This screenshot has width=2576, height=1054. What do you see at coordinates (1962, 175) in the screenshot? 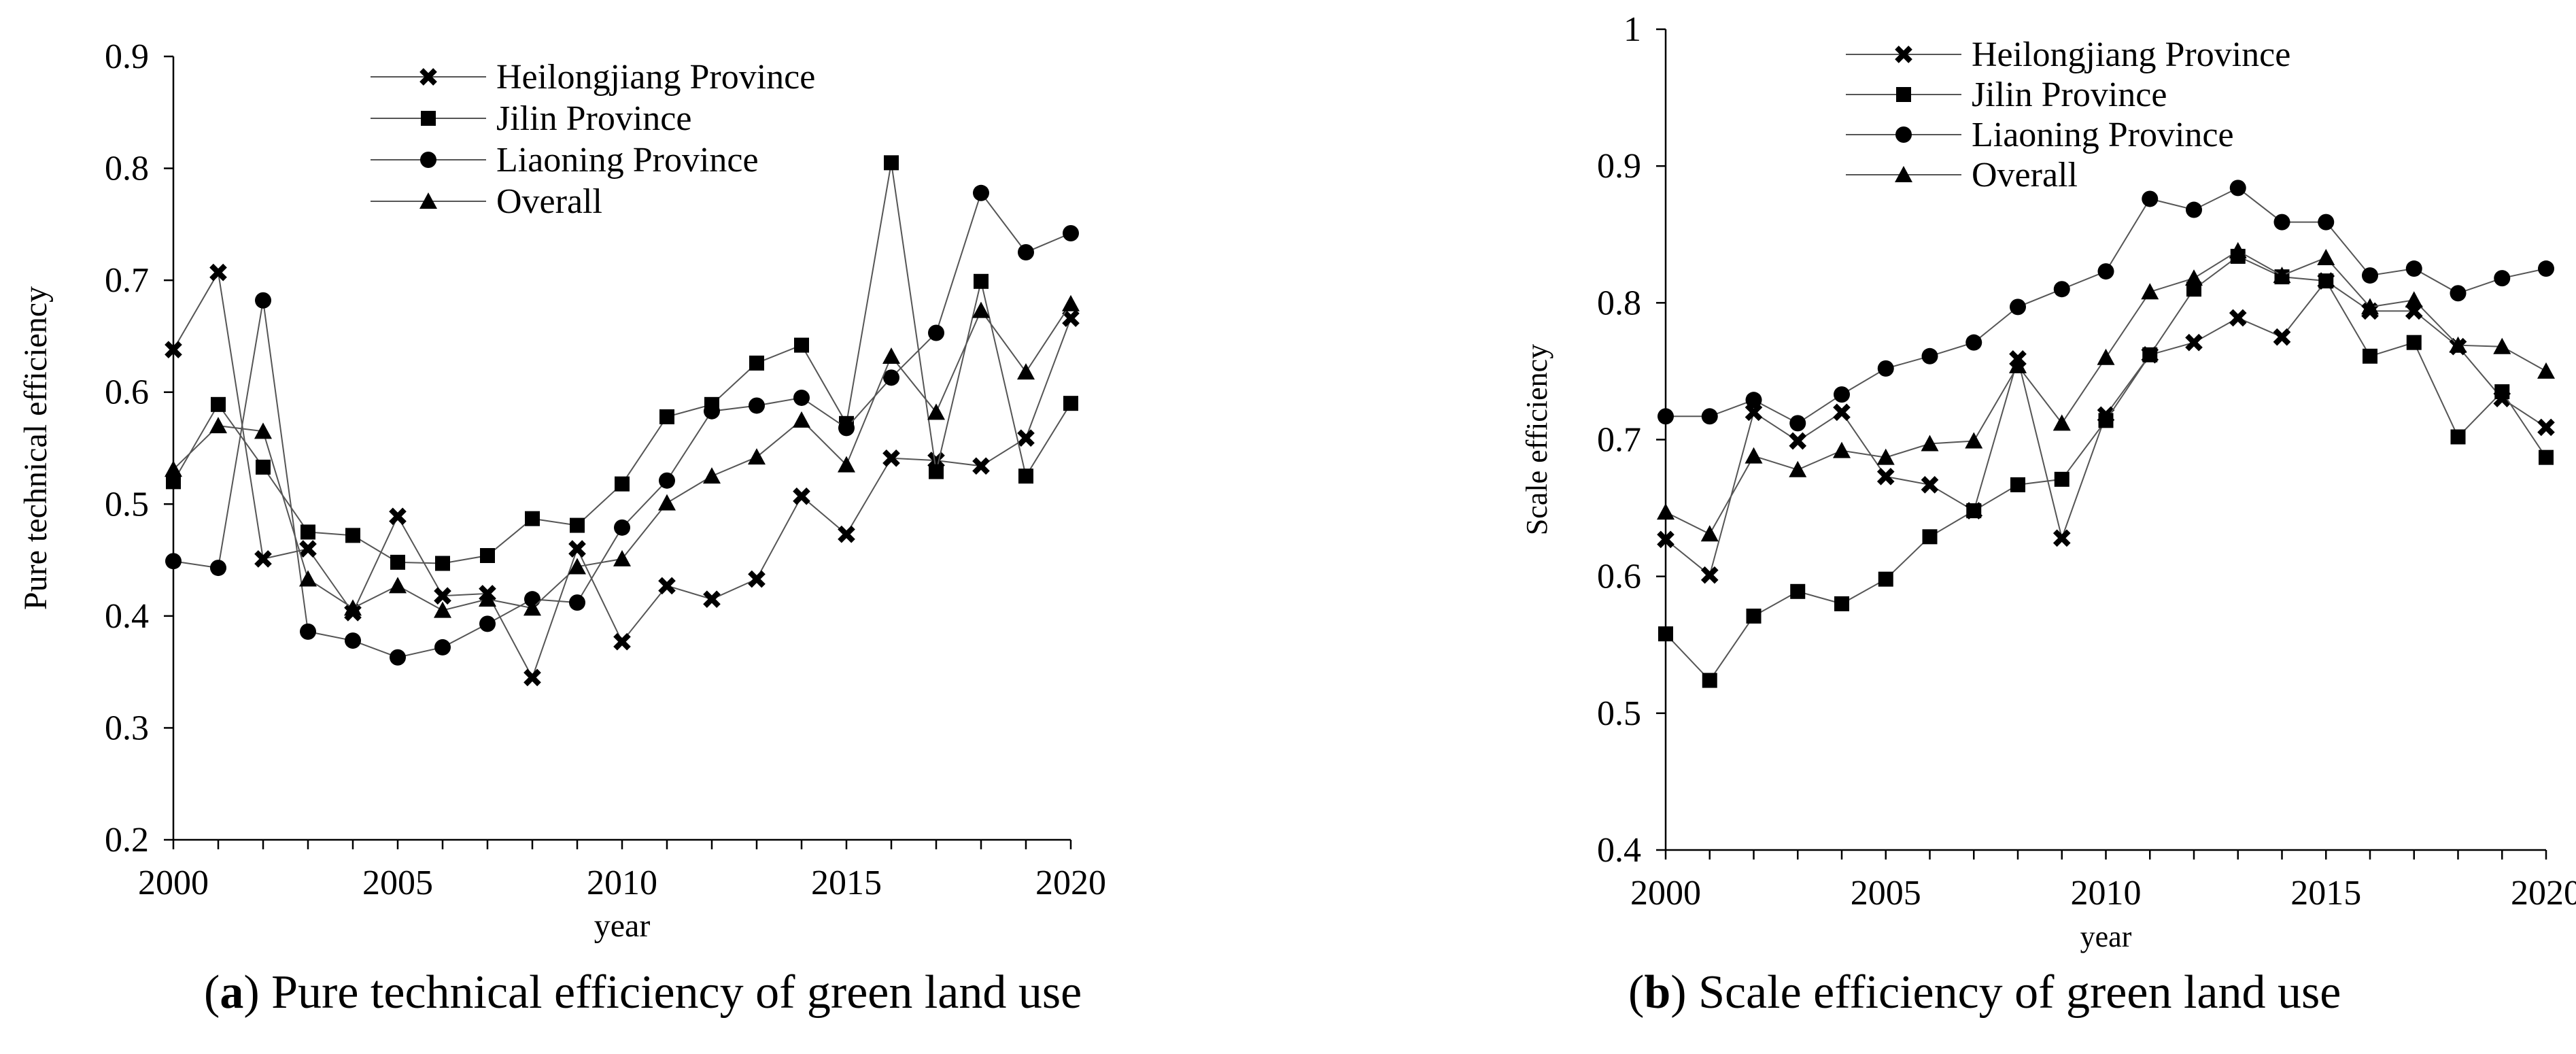
I see `chart-b-legend-item: Overall` at bounding box center [1962, 175].